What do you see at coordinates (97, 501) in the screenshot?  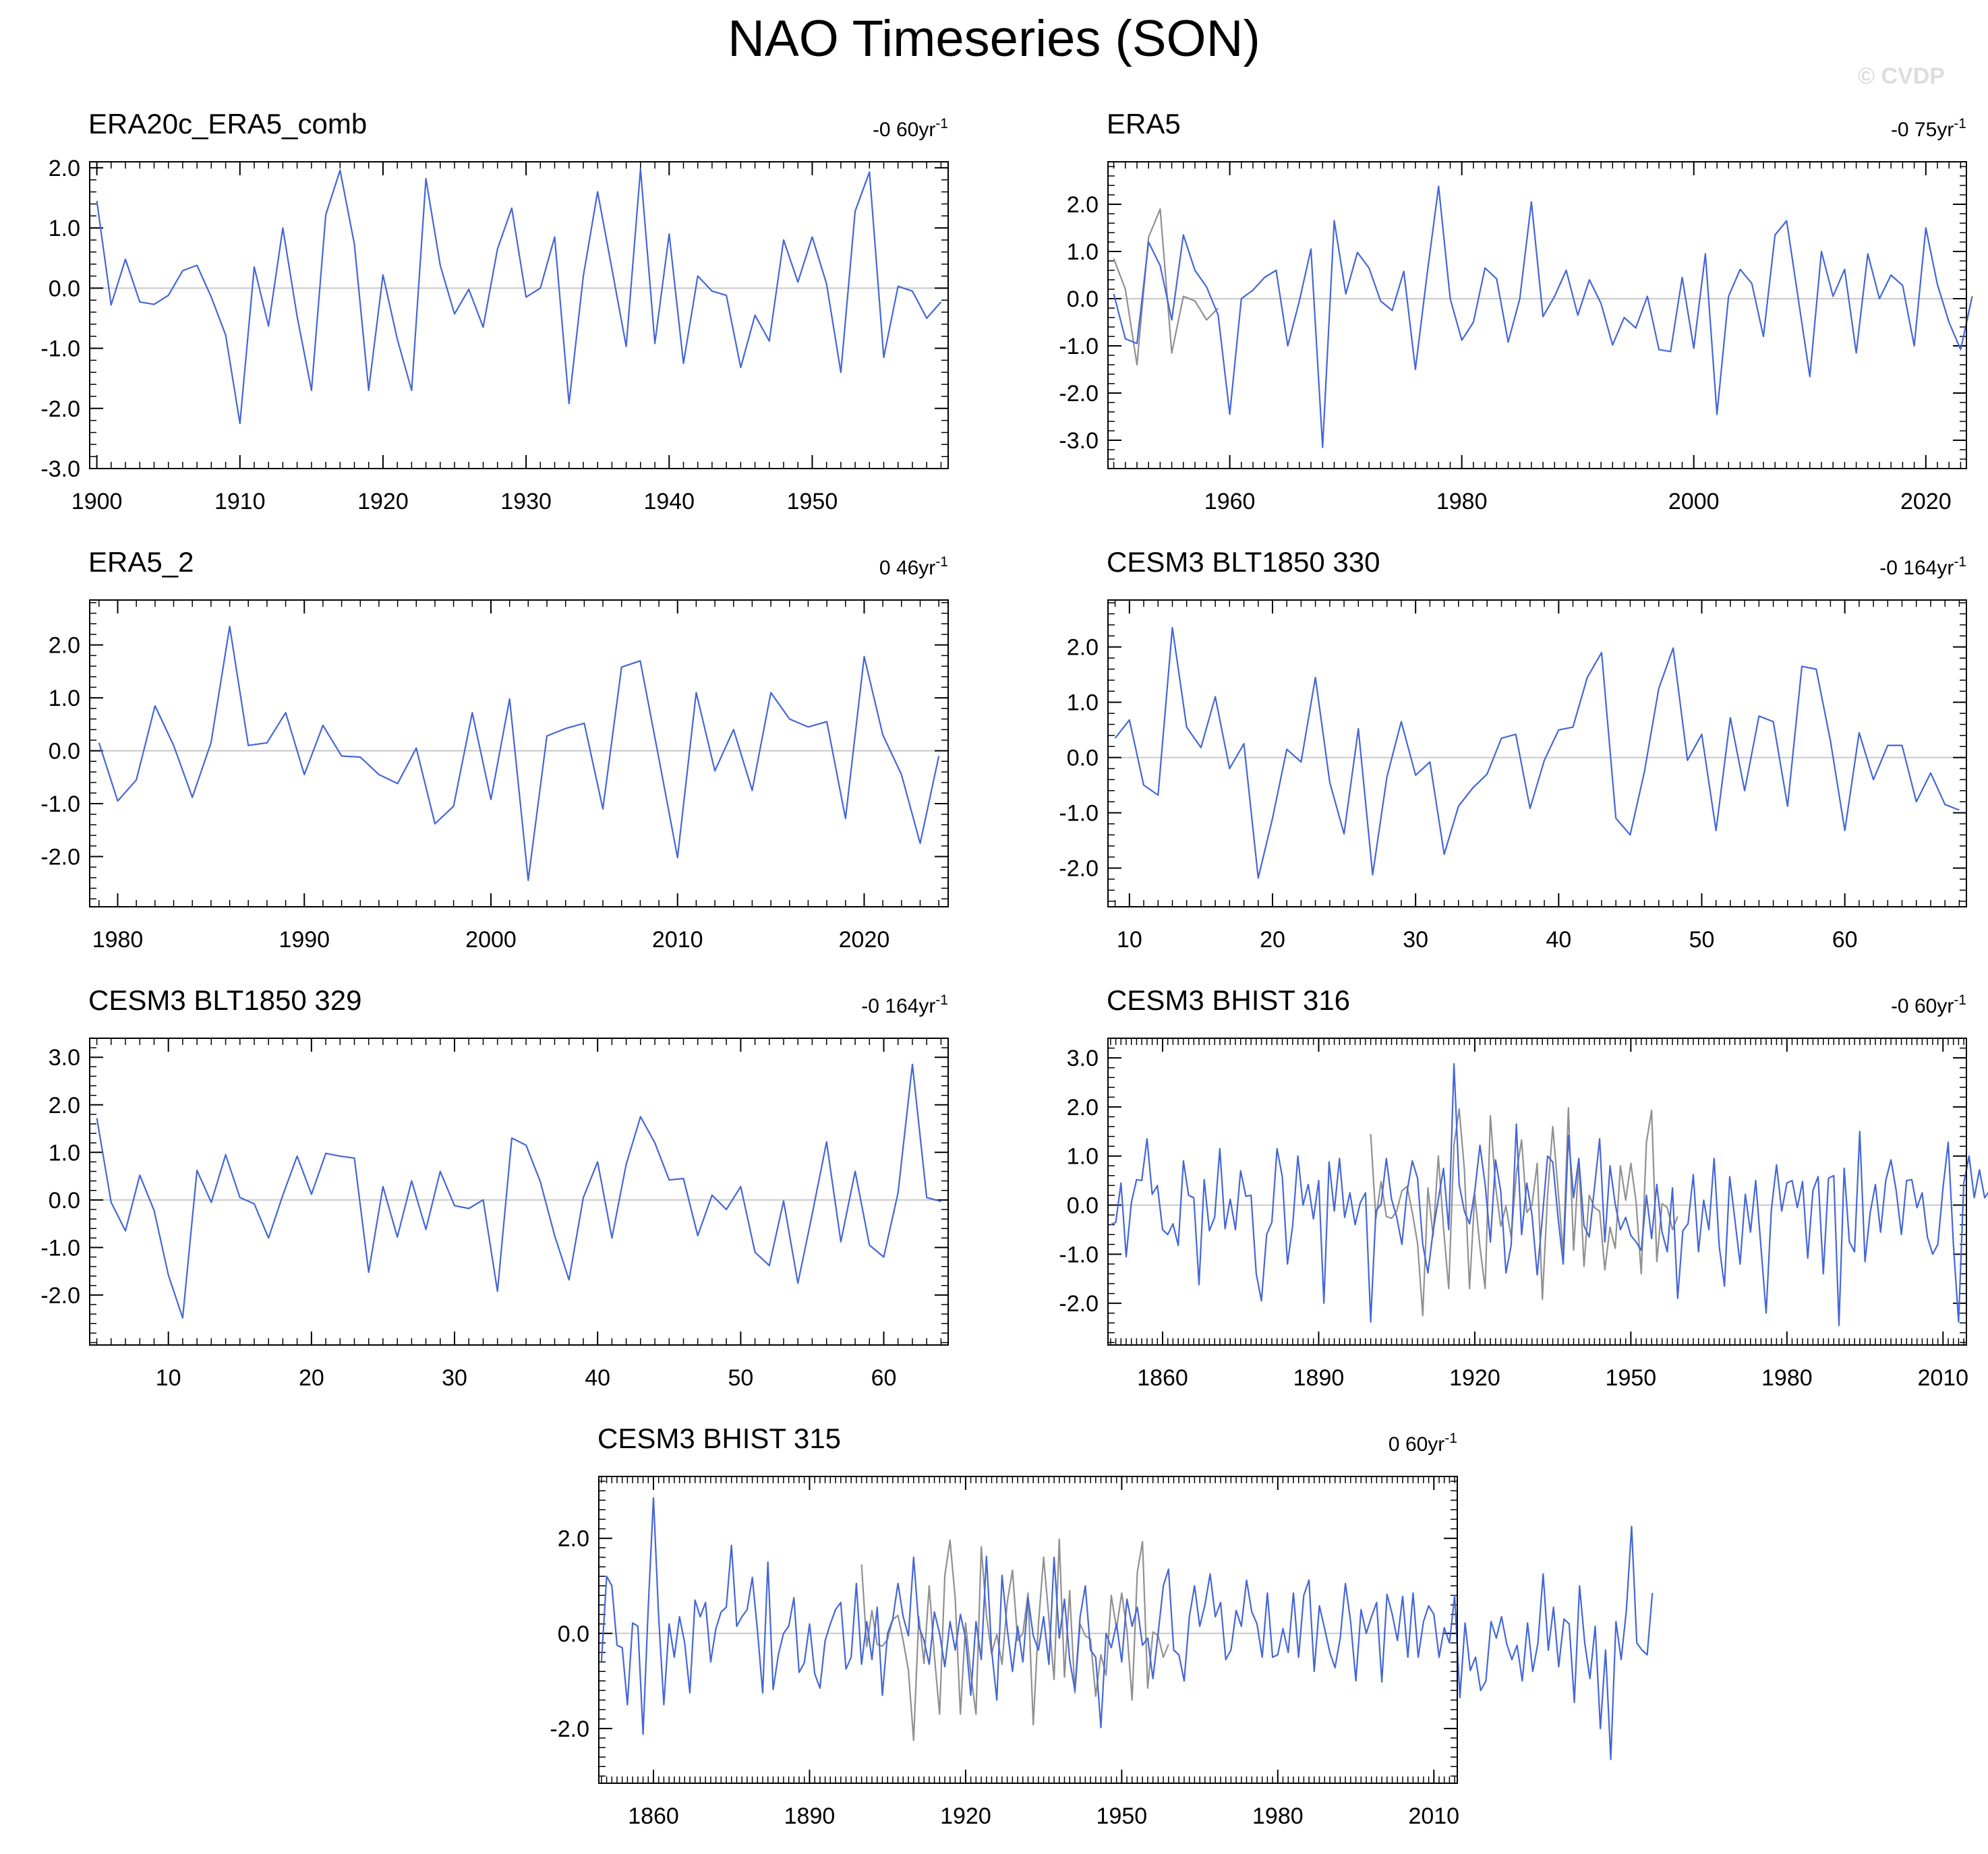 I see `x-tick-label: 1900` at bounding box center [97, 501].